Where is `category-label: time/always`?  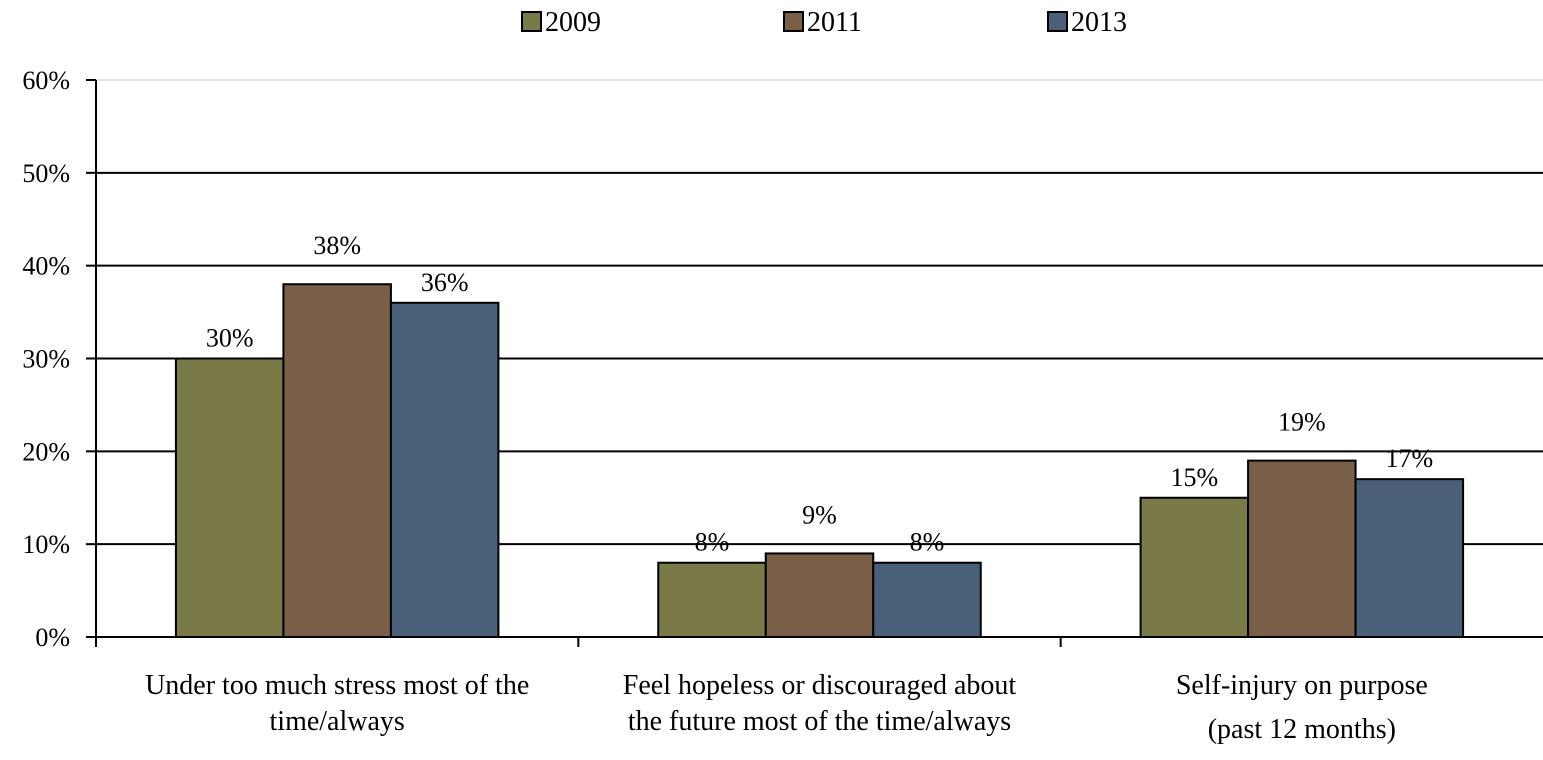
category-label: time/always is located at coordinates (337, 721).